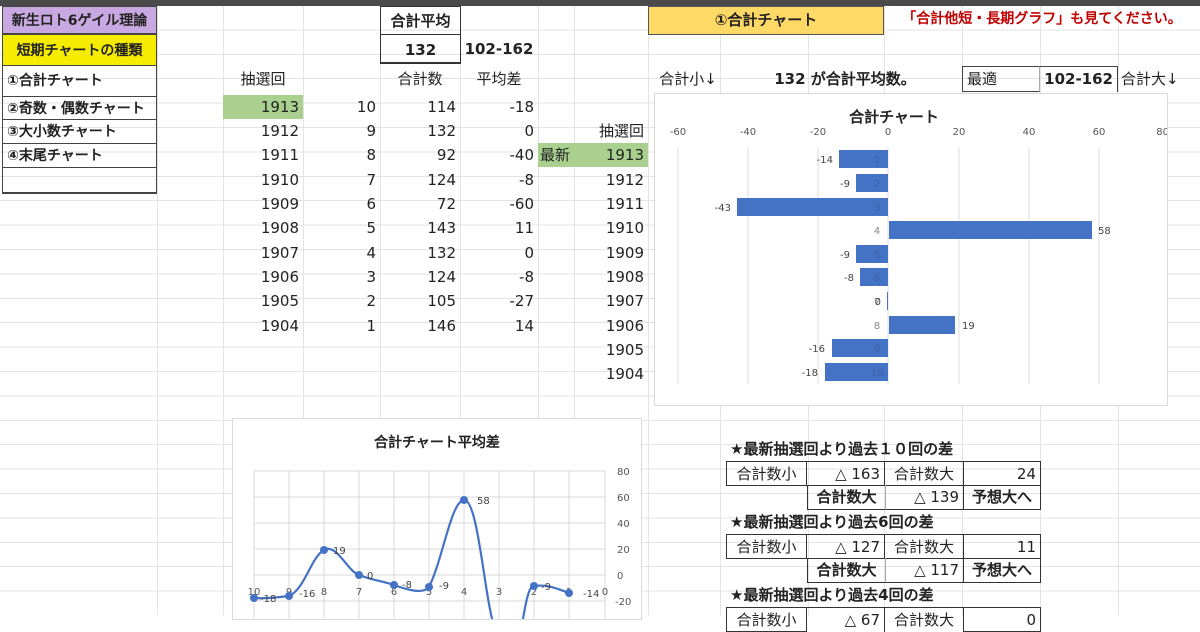 This screenshot has width=1200, height=632. I want to click on sidebar-item-empty, so click(79, 181).